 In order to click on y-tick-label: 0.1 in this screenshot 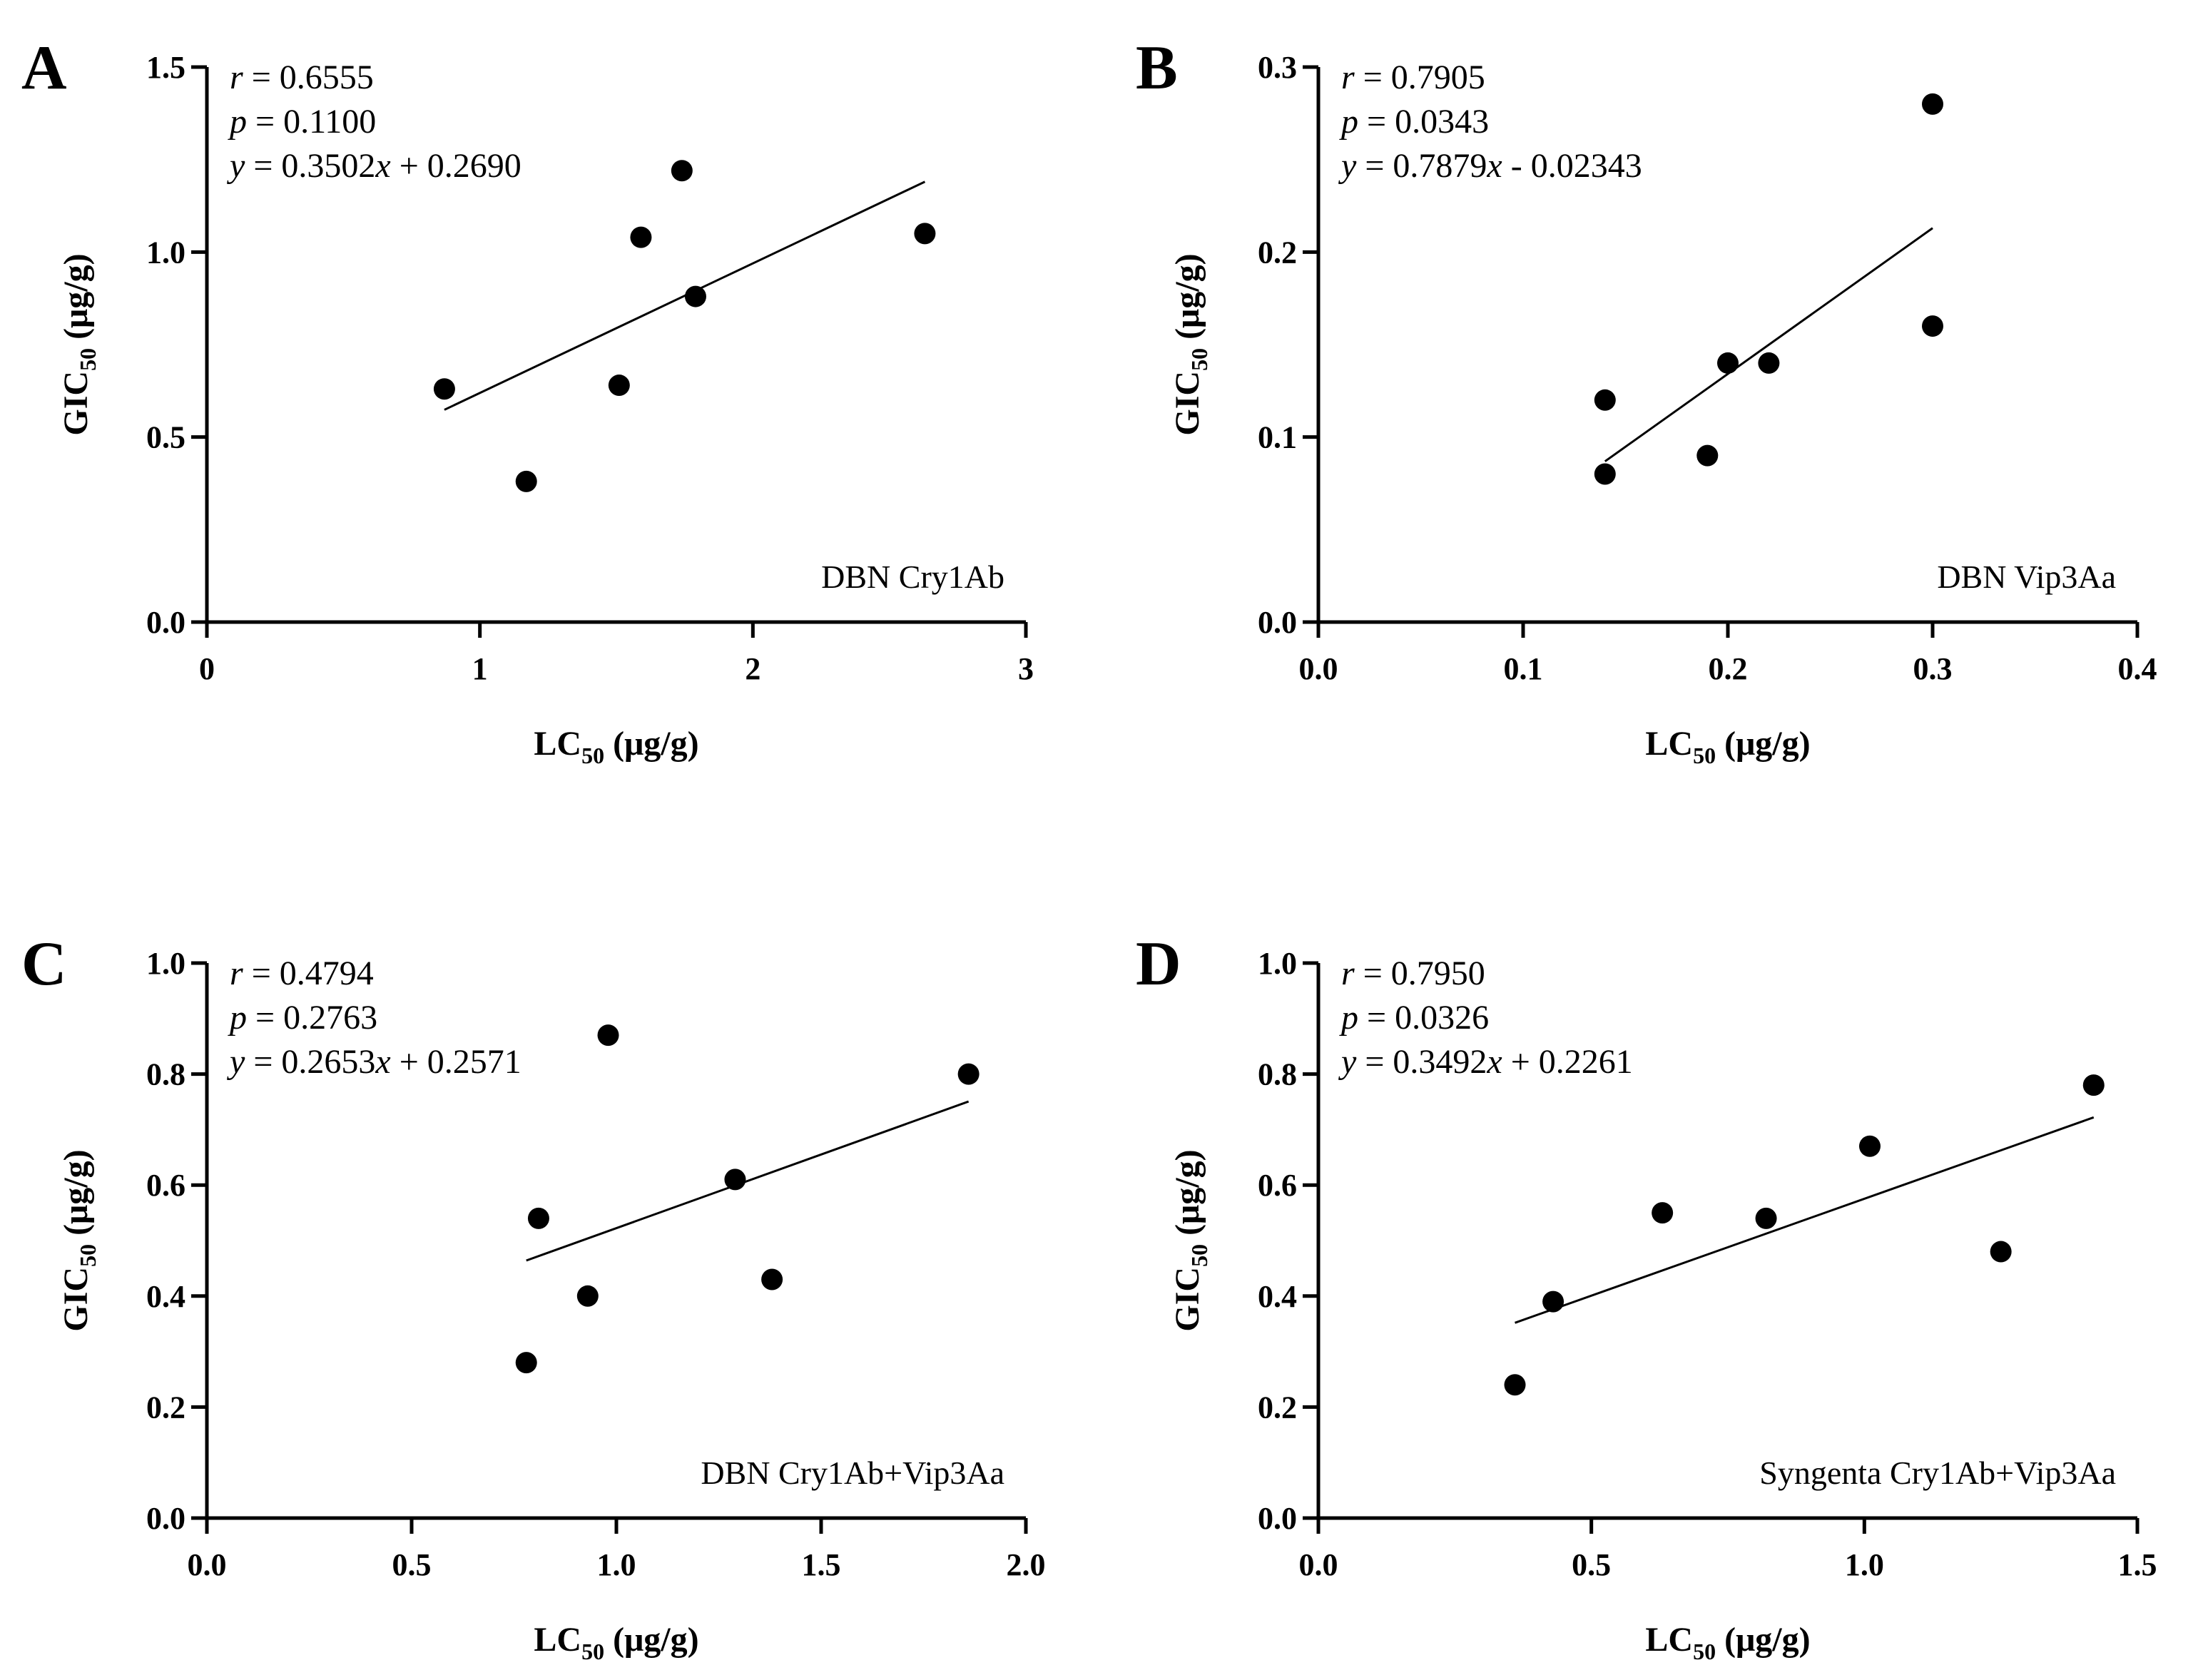, I will do `click(1277, 437)`.